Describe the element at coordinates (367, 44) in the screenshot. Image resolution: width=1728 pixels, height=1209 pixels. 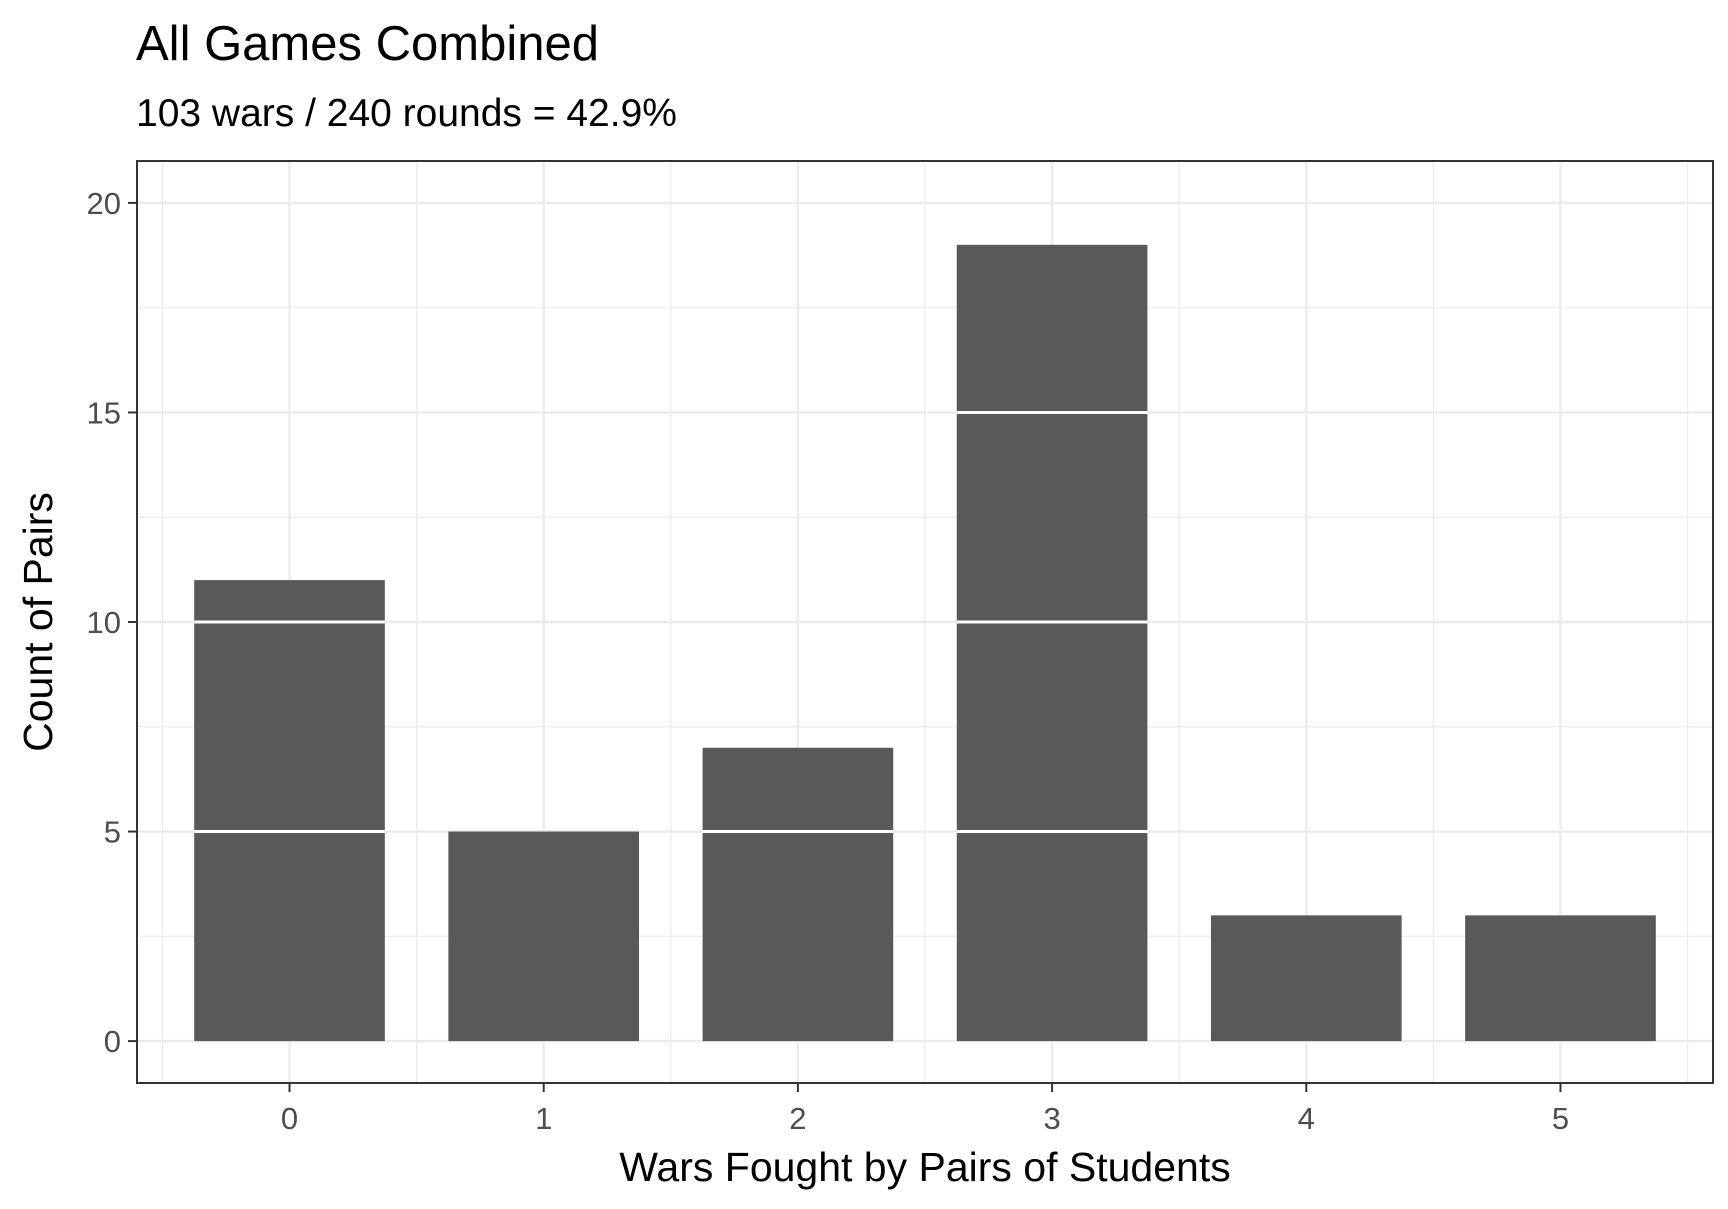
I see `chart-title: All Games Combined` at that location.